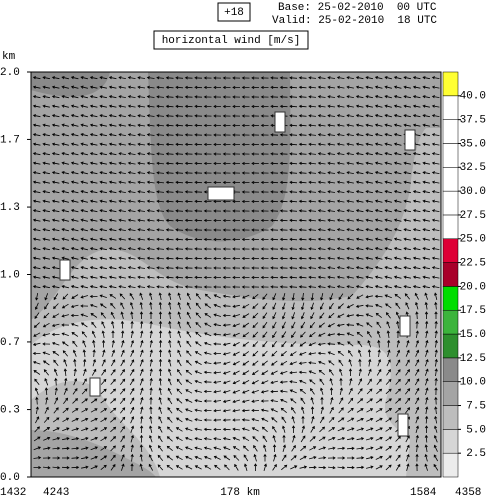 The image size is (487, 499). I want to click on colorbar-label: 22.5, so click(473, 263).